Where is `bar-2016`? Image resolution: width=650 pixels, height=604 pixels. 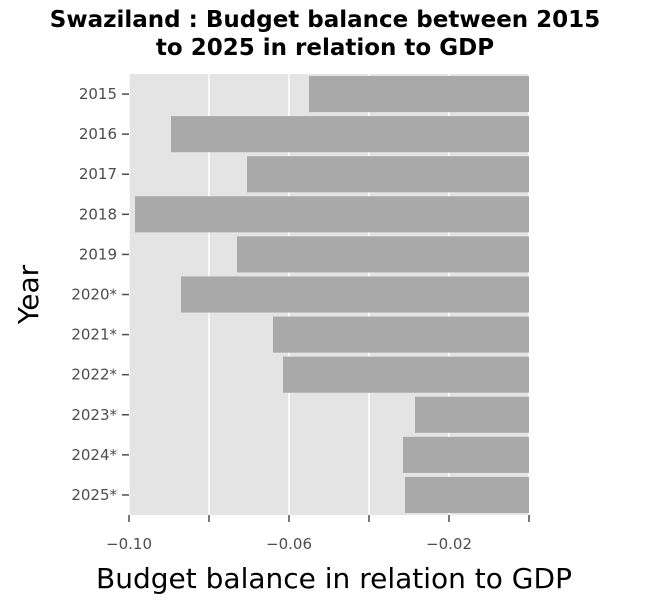 bar-2016 is located at coordinates (350, 134).